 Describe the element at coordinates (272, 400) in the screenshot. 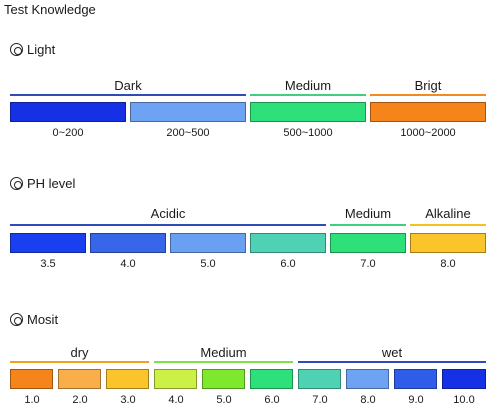

I see `moist-value-6: 6.0` at that location.